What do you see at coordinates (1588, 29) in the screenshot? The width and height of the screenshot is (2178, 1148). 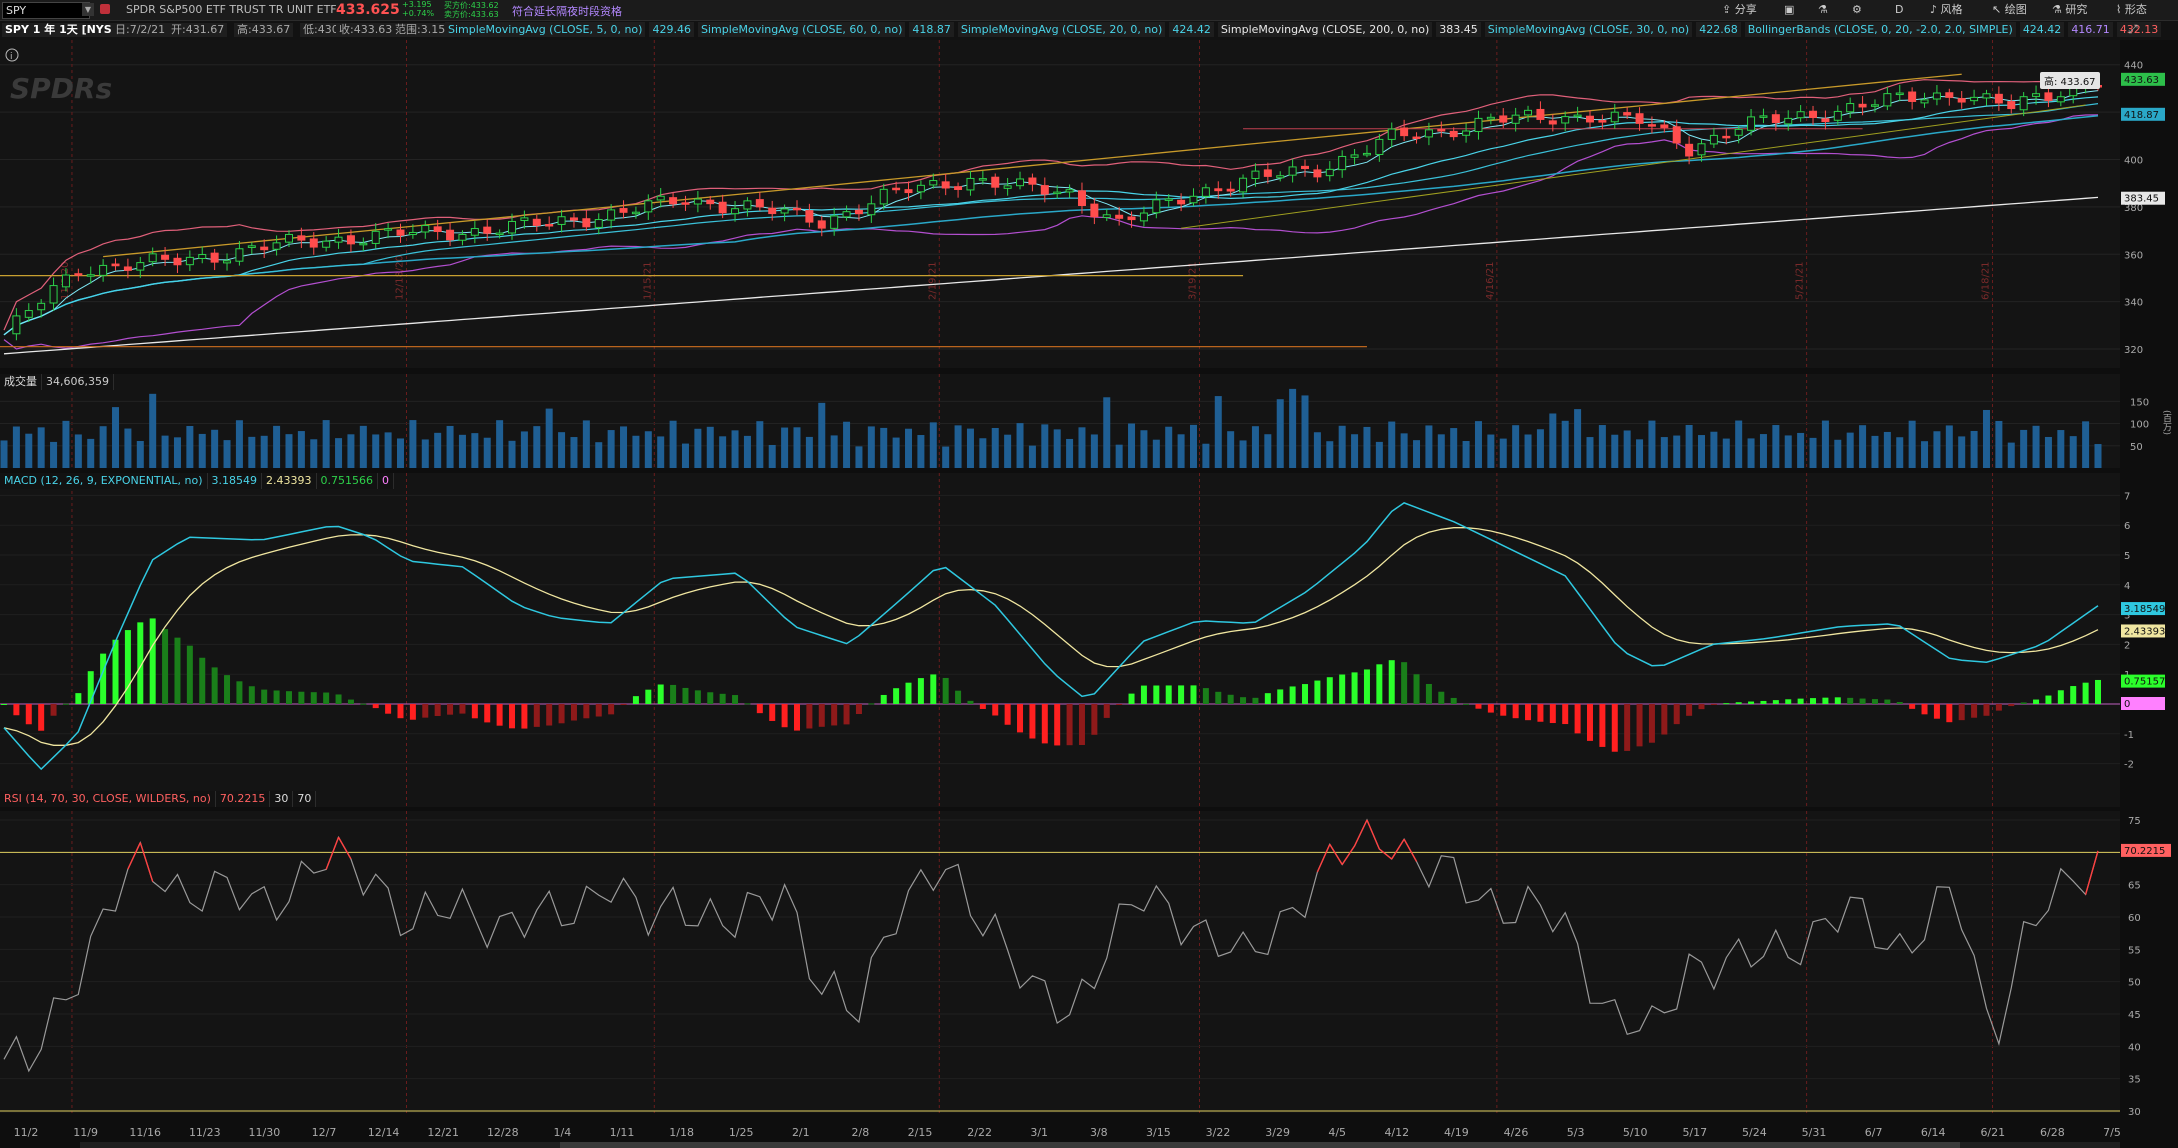 I see `study-label: SimpleMovingAvg (CLOSE, 30, 0, no)` at bounding box center [1588, 29].